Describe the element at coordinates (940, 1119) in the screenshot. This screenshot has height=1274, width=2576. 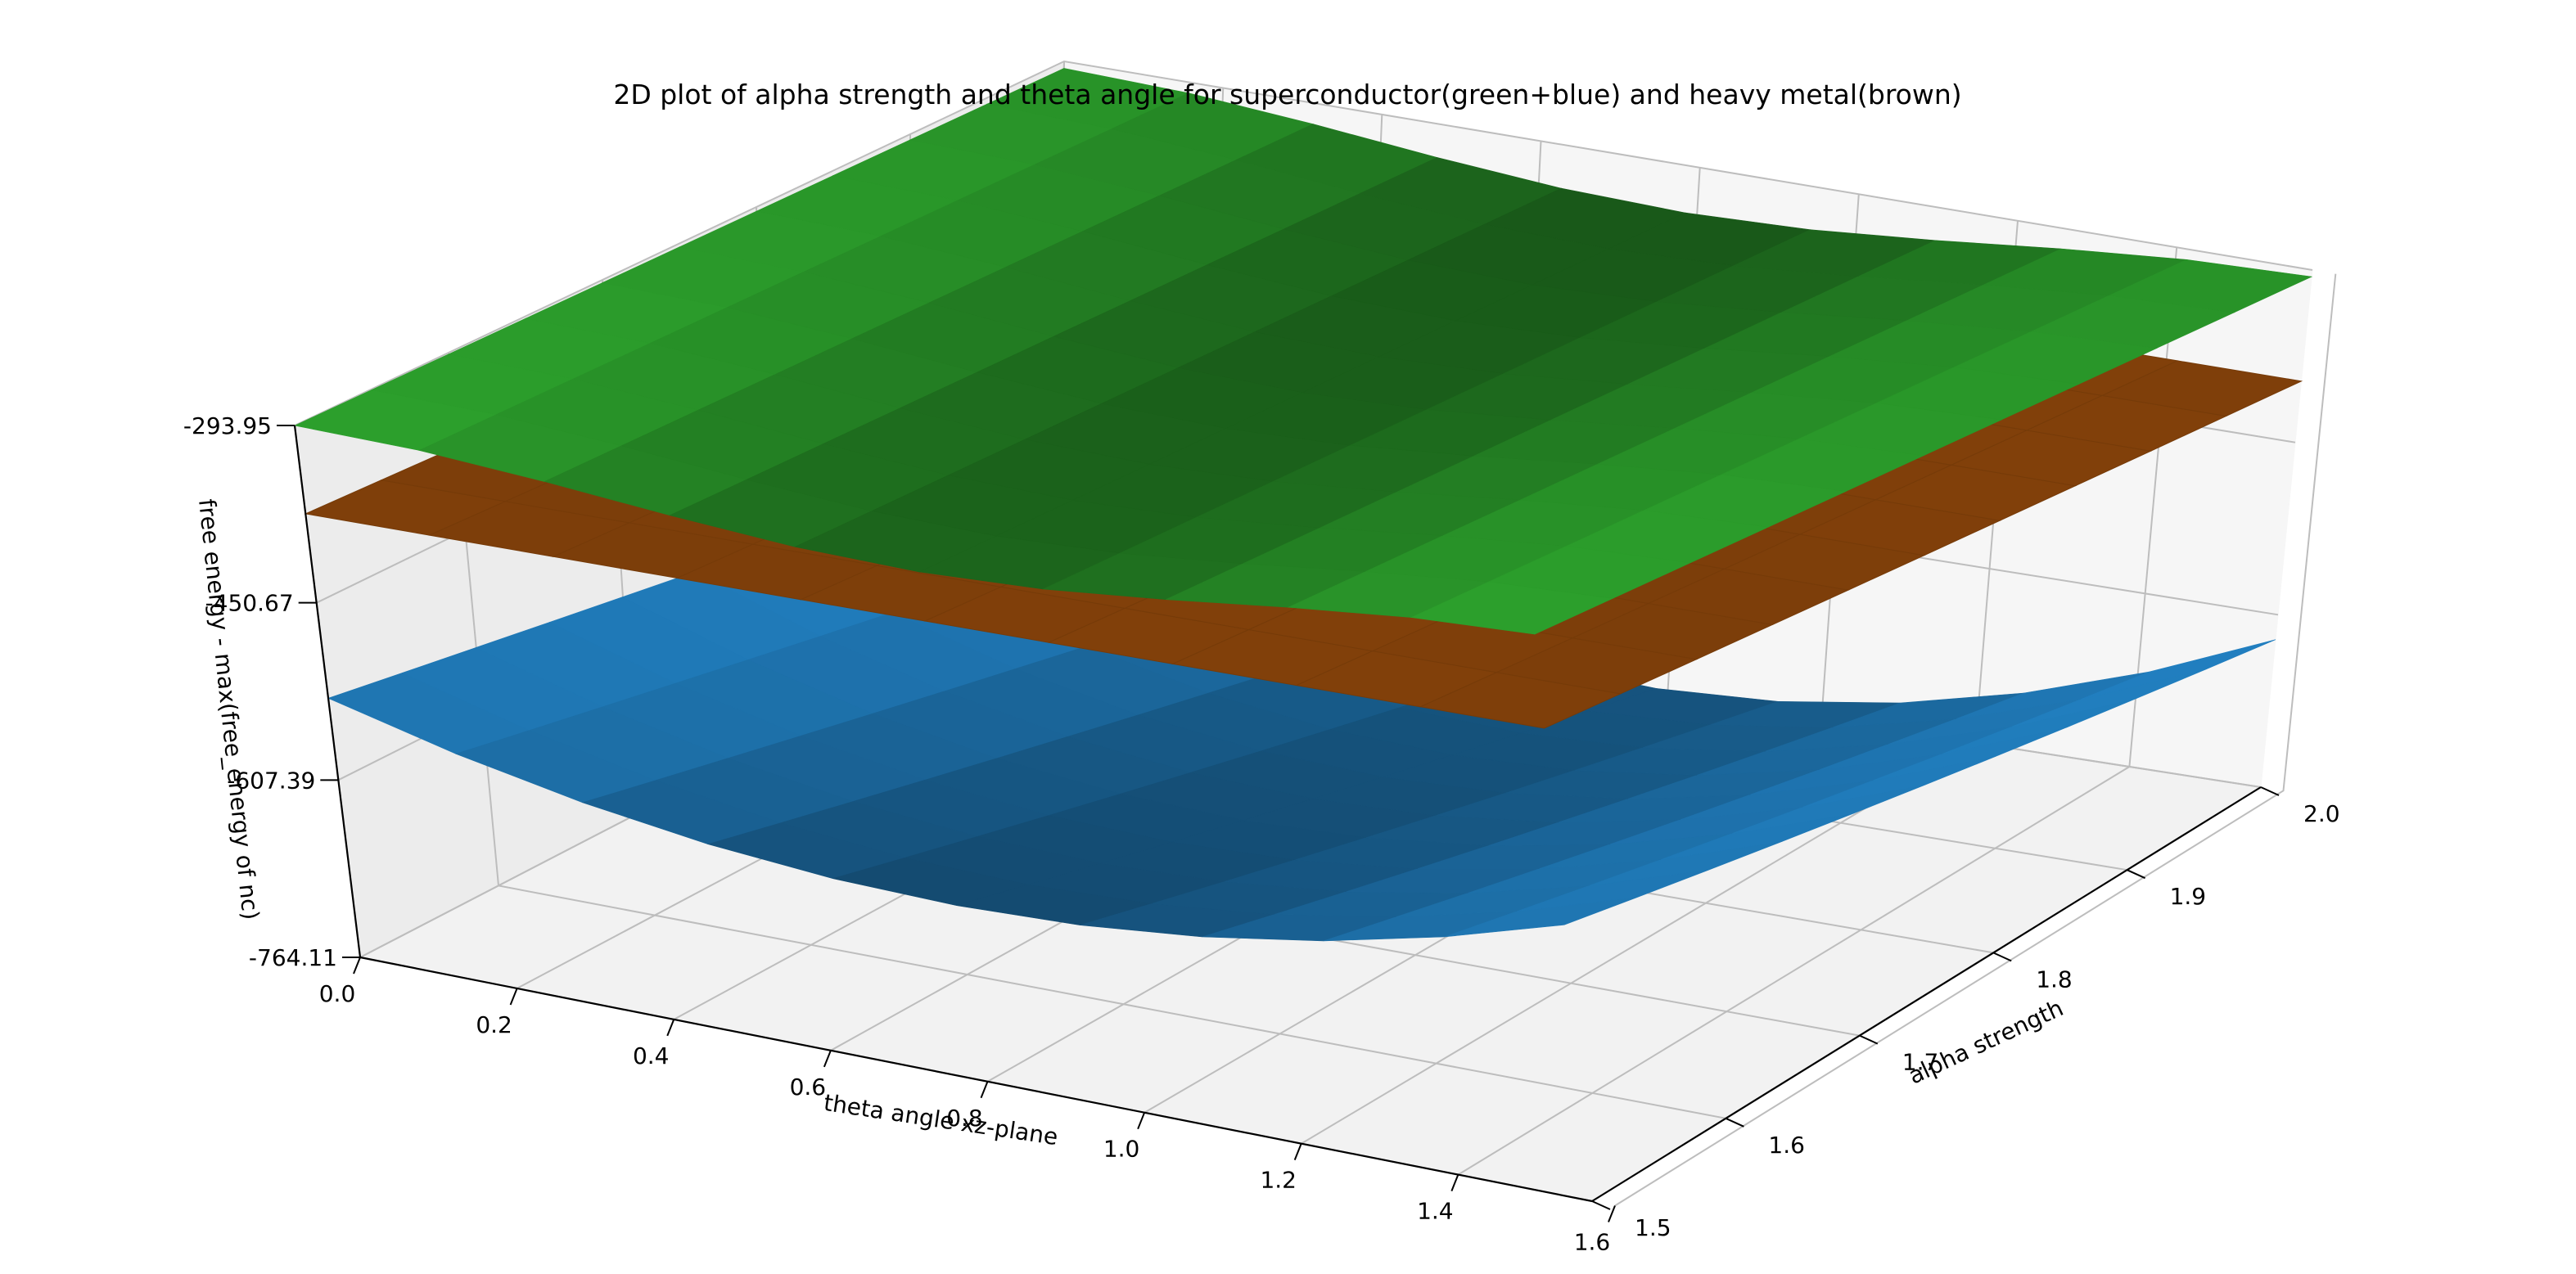
I see `x-axis-label: theta angle xz-plane` at that location.